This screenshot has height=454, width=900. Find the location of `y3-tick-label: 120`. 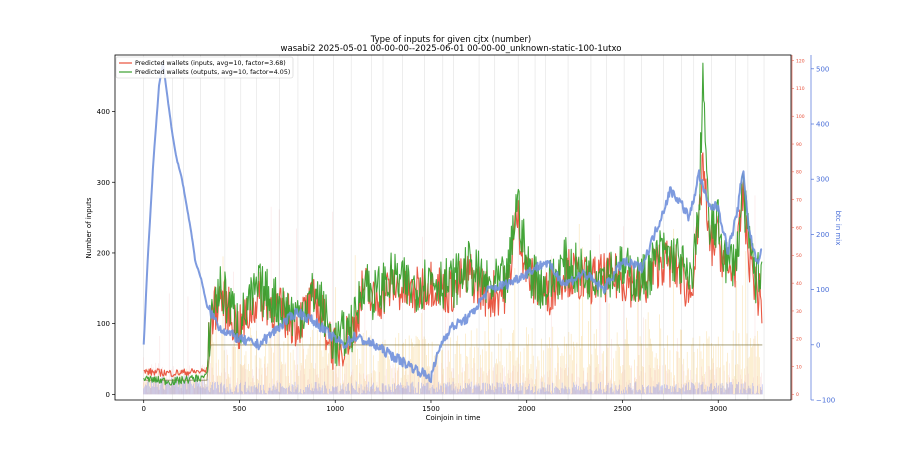

y3-tick-label: 120 is located at coordinates (800, 61).